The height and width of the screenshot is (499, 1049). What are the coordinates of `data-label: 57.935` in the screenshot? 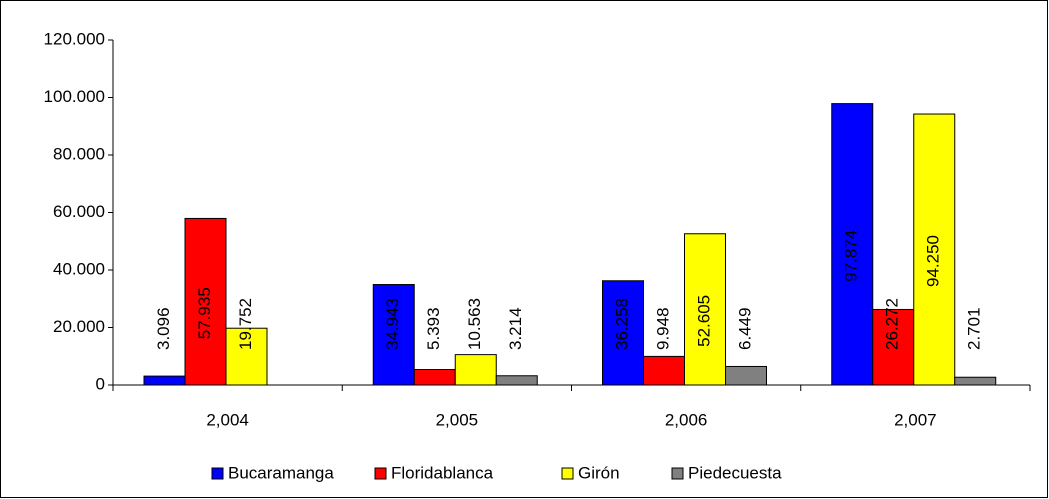 It's located at (204, 313).